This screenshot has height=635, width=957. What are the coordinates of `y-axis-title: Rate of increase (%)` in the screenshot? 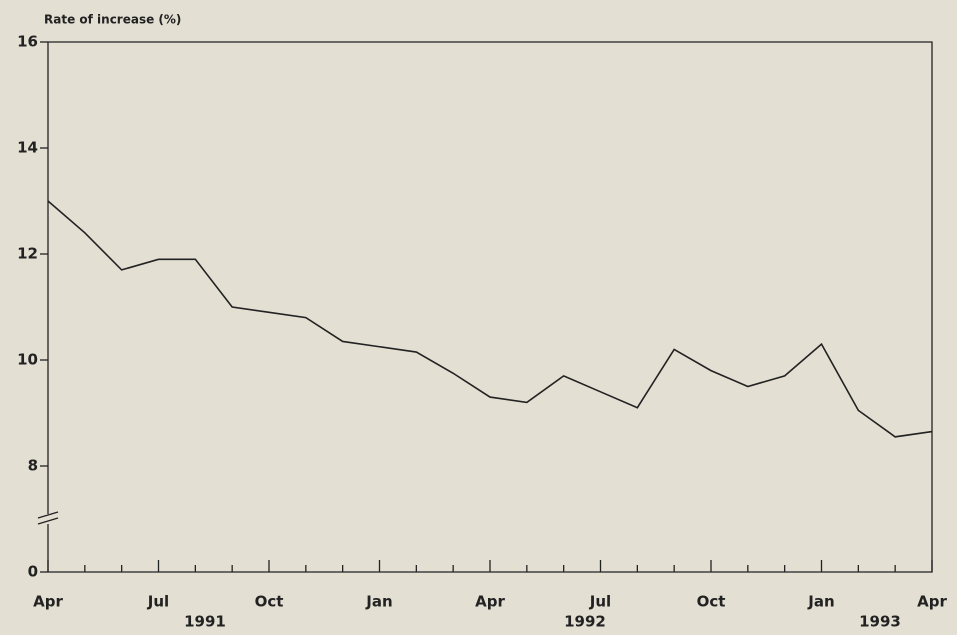 It's located at (112, 20).